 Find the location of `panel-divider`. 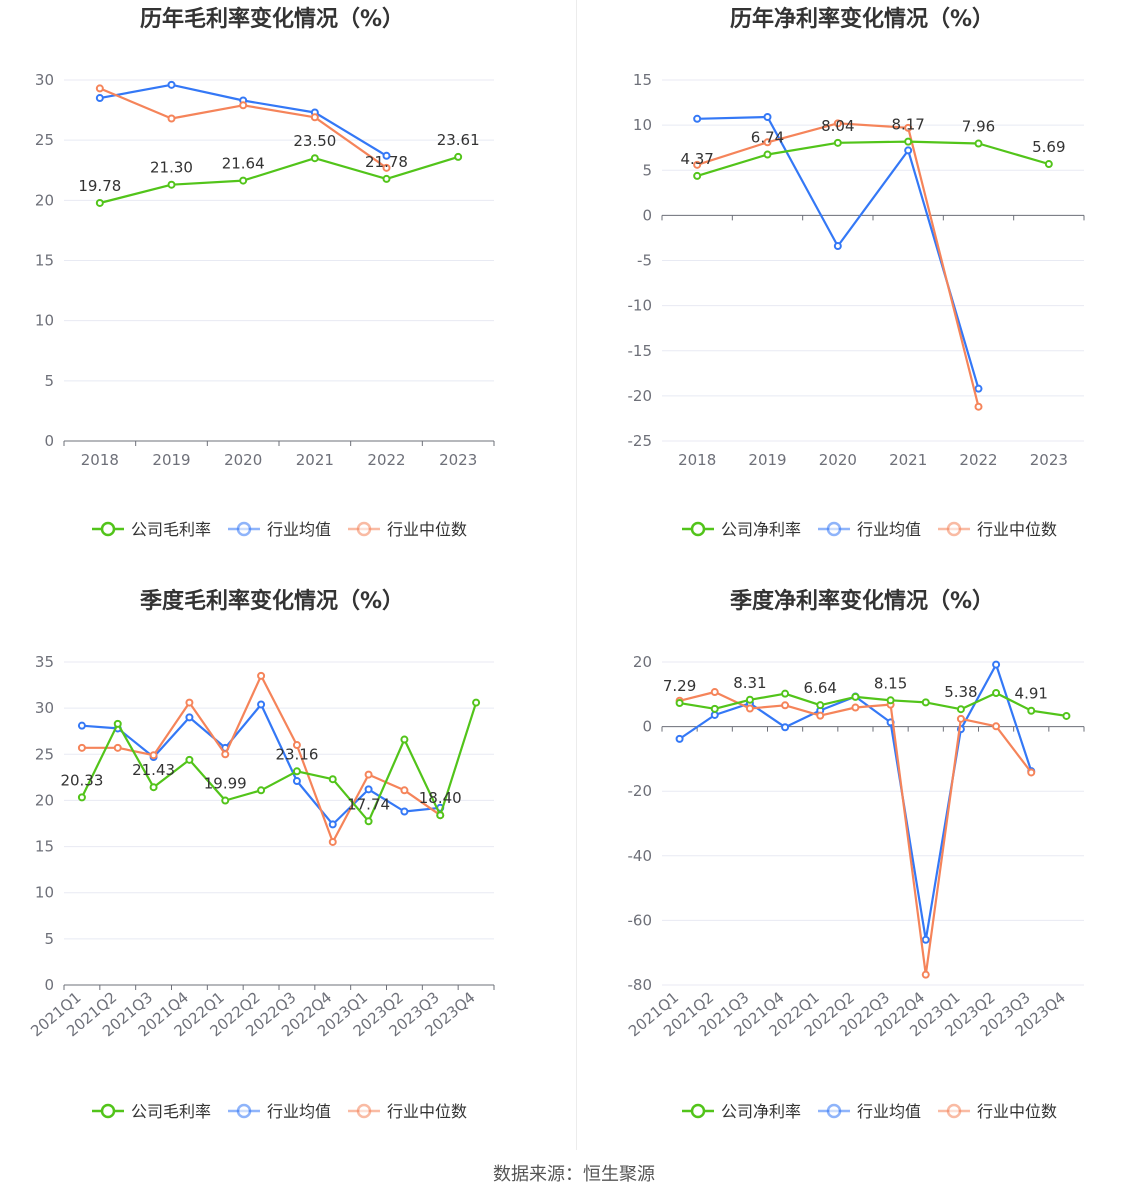

panel-divider is located at coordinates (576, 575).